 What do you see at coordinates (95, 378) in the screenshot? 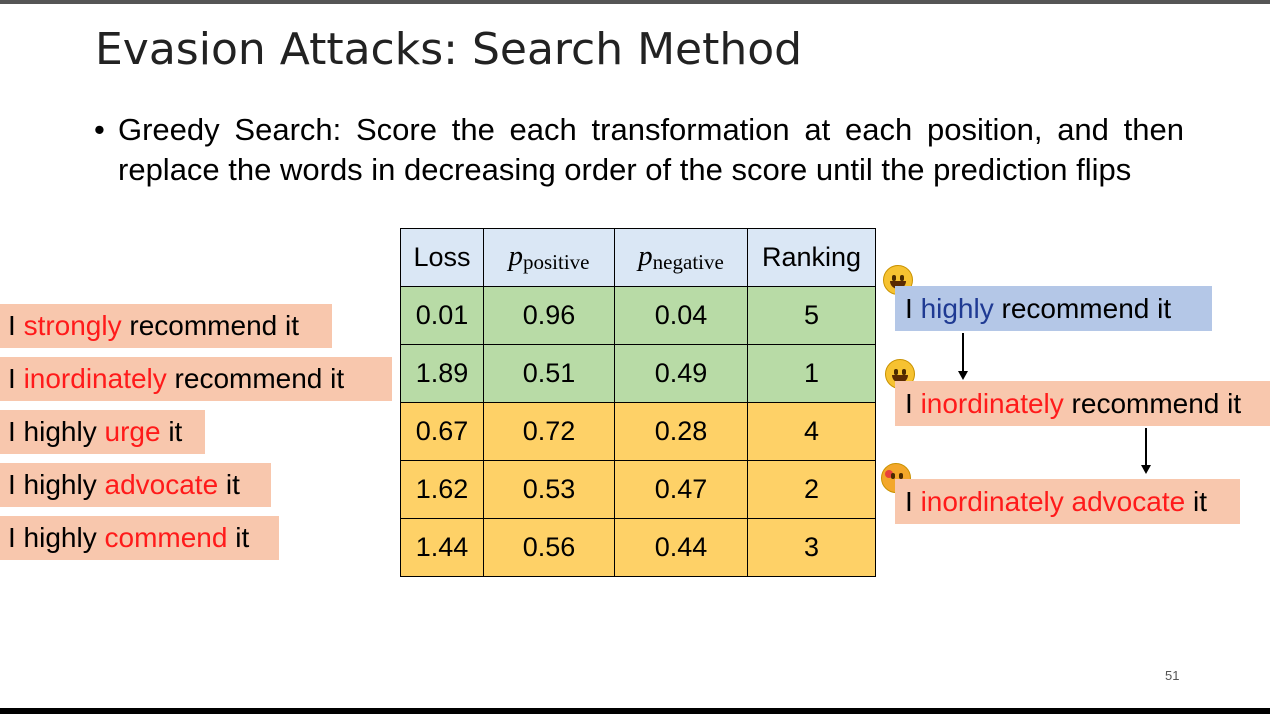
I see `candidate-substituted-word: inordinately` at bounding box center [95, 378].